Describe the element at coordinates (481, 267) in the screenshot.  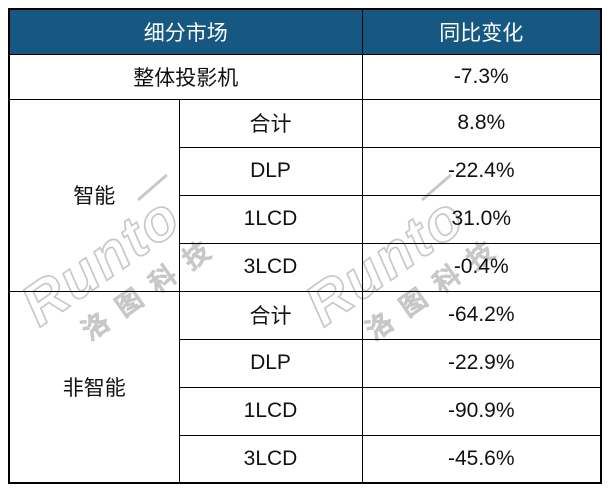
I see `cell-sub-value: -0.4%` at that location.